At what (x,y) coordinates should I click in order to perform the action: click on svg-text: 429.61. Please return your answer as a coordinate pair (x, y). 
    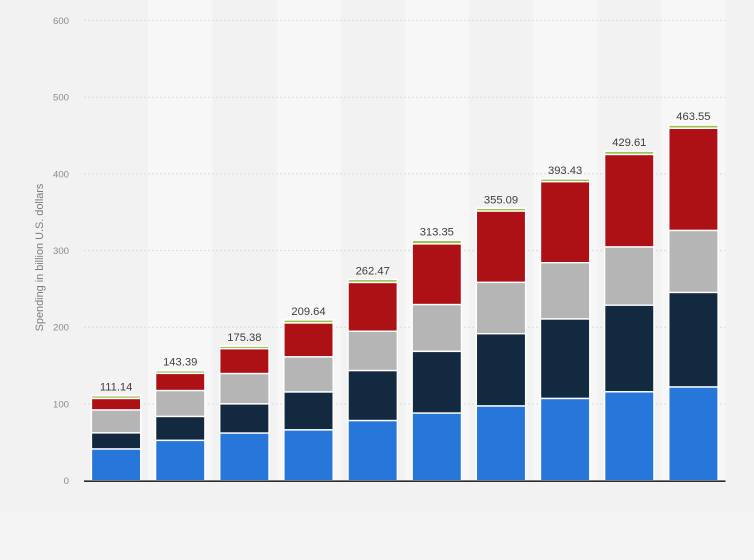
    Looking at the image, I should click on (629, 143).